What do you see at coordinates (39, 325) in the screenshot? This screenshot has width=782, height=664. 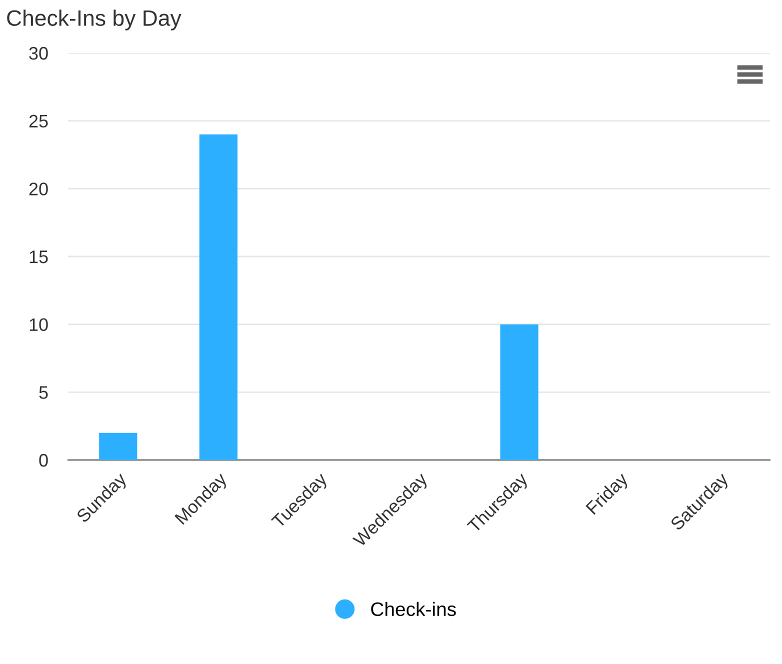 I see `y-tick-label: 10` at bounding box center [39, 325].